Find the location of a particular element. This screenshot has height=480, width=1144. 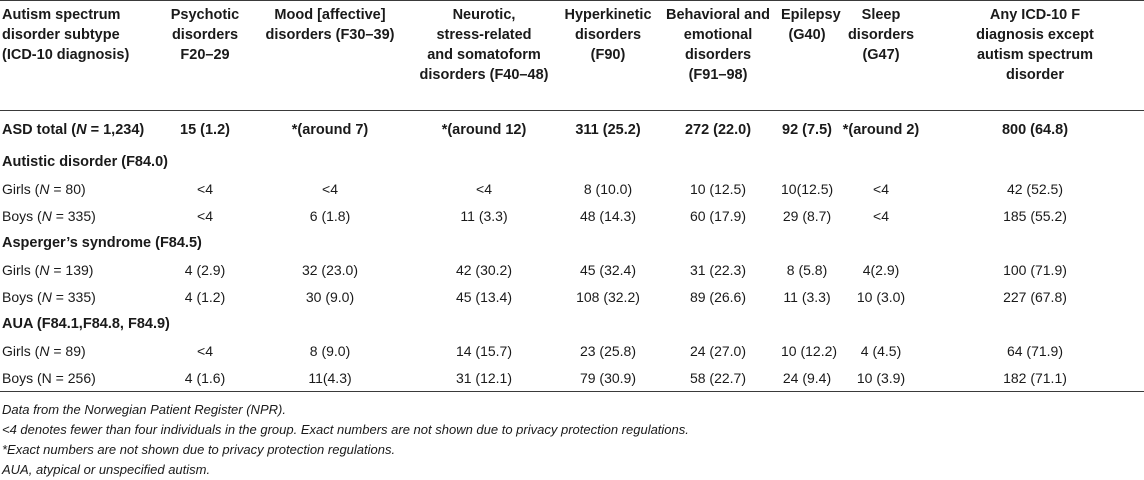

table-cell: 15 (1.2) is located at coordinates (205, 129).